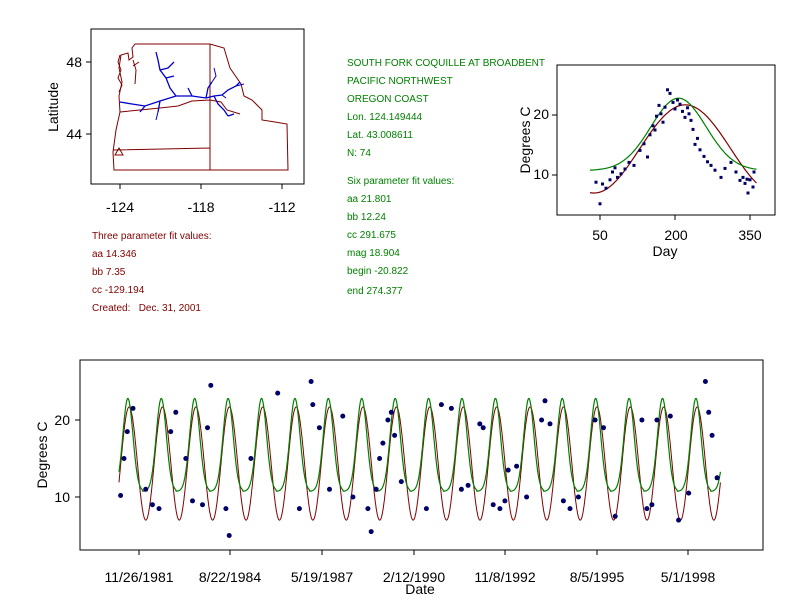 The height and width of the screenshot is (611, 792). I want to click on ts-xtick-4: 11/8/1992, so click(504, 577).